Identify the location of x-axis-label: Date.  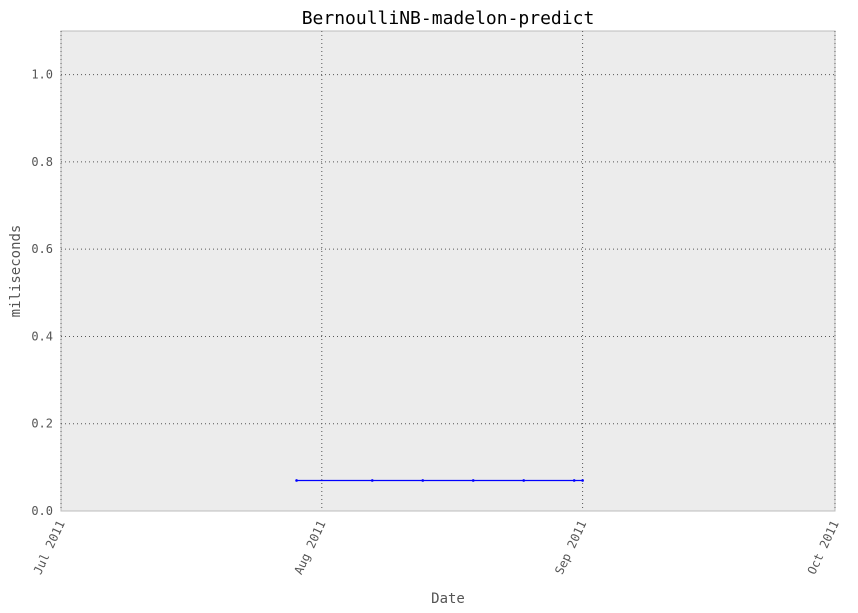
(448, 599).